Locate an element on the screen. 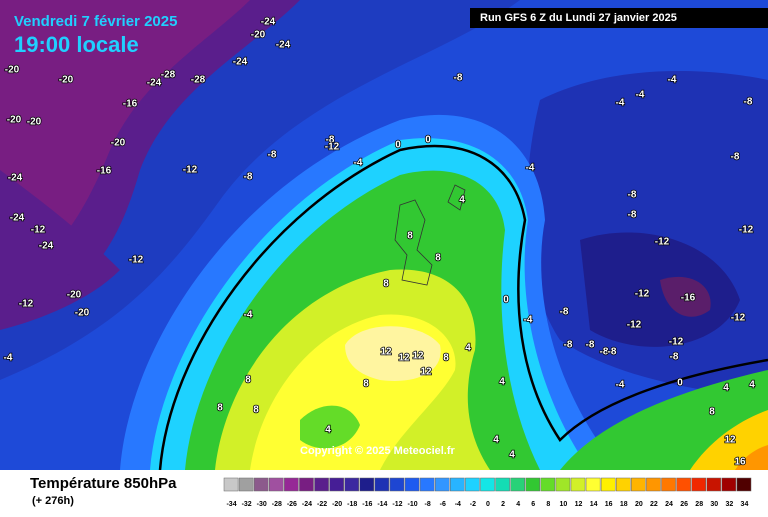  scale-label: -30 is located at coordinates (262, 504).